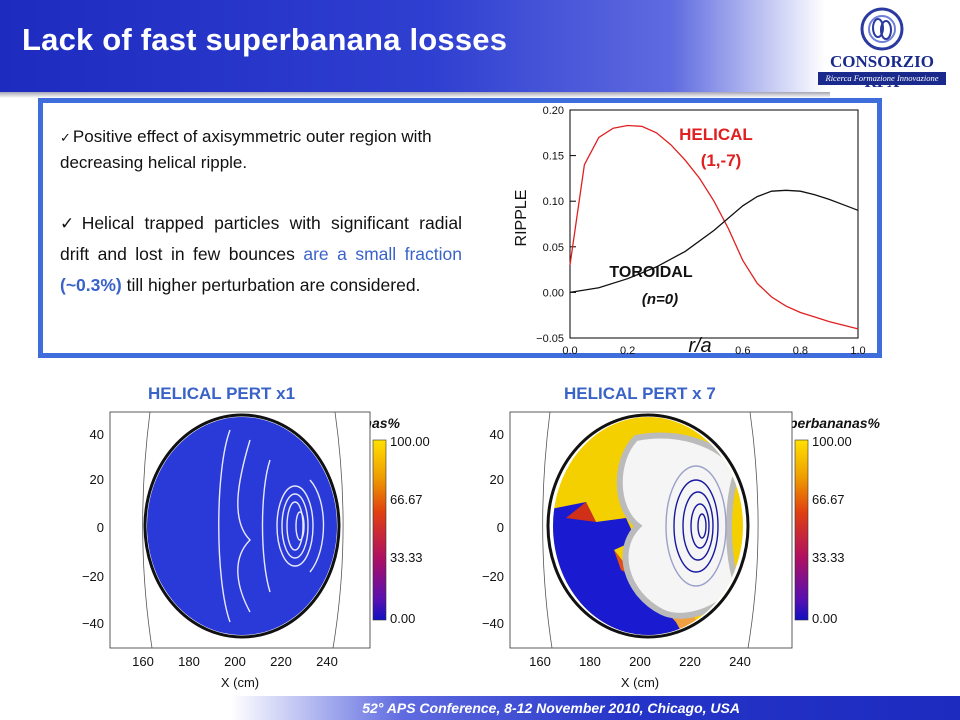  I want to click on panel-1-xtick: 220, so click(281, 661).